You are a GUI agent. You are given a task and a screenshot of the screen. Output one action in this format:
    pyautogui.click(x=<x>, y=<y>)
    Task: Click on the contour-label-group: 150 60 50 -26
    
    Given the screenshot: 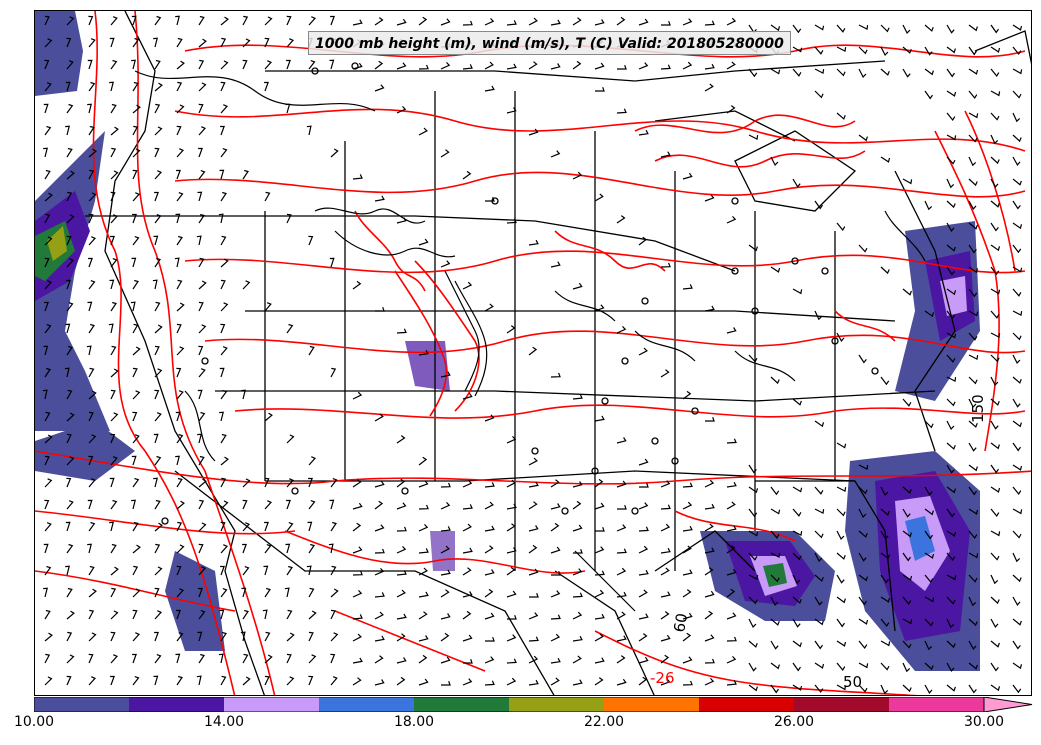 What is the action you would take?
    pyautogui.click(x=818, y=542)
    